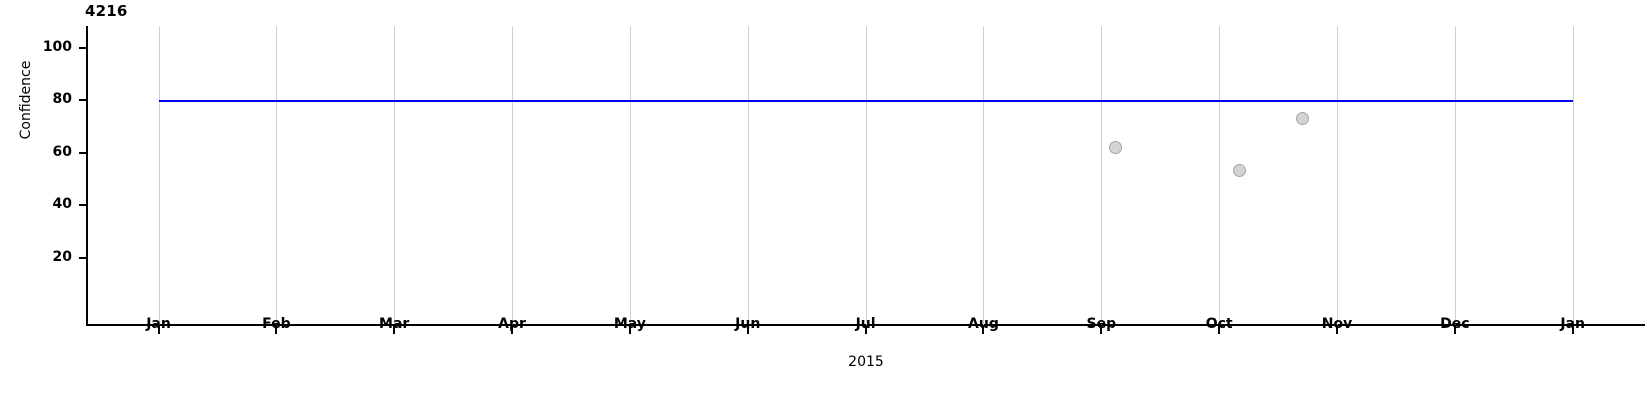 This screenshot has width=1650, height=400. Describe the element at coordinates (62, 99) in the screenshot. I see `y-tick-label-80: 80` at that location.